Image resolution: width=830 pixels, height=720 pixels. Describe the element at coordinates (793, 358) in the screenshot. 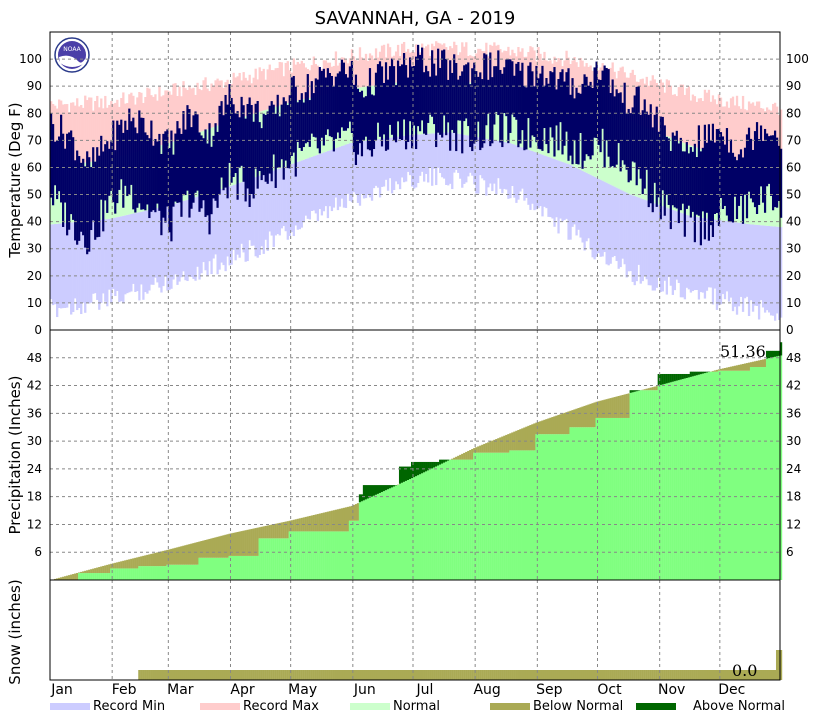

I see `precip-ytick-right: 48` at that location.